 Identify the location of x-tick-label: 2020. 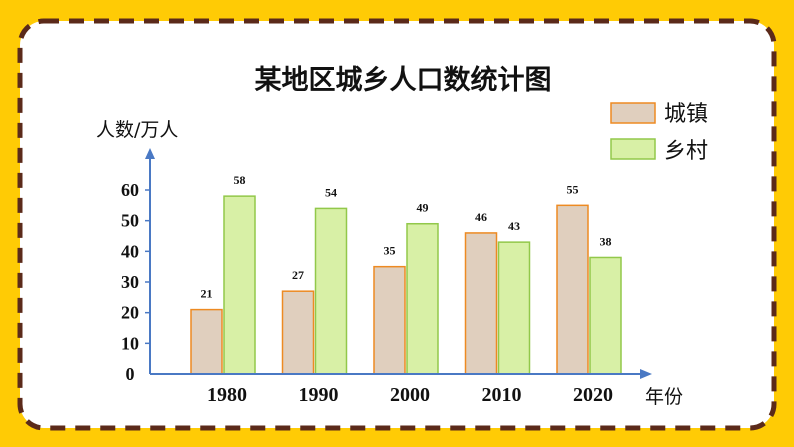
(593, 395).